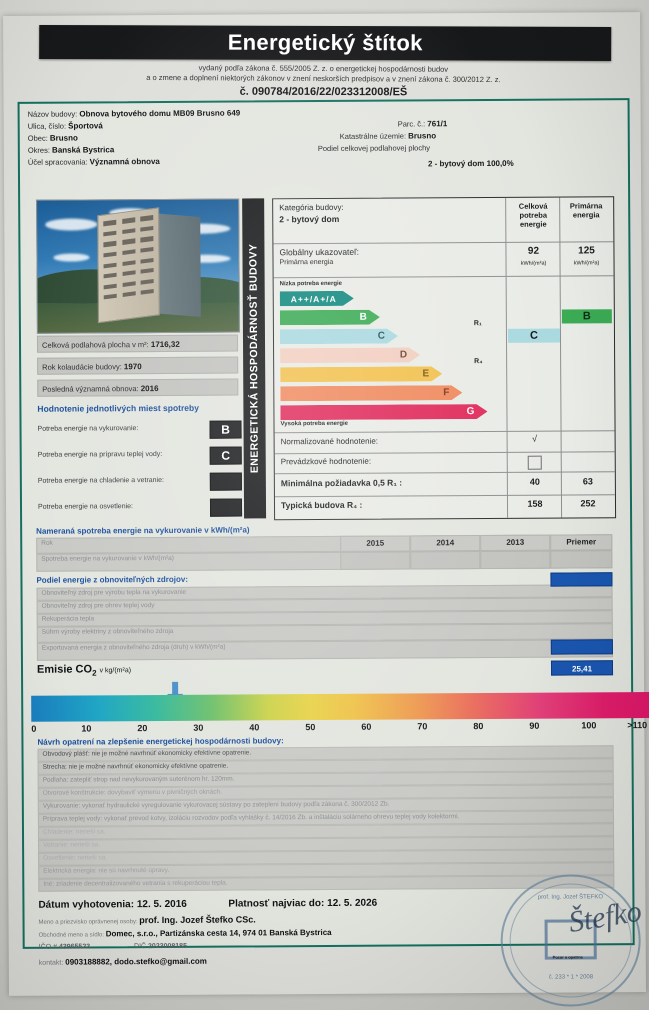 The width and height of the screenshot is (649, 1010). I want to click on typical-building-label: Typická budova R₄ :, so click(321, 505).